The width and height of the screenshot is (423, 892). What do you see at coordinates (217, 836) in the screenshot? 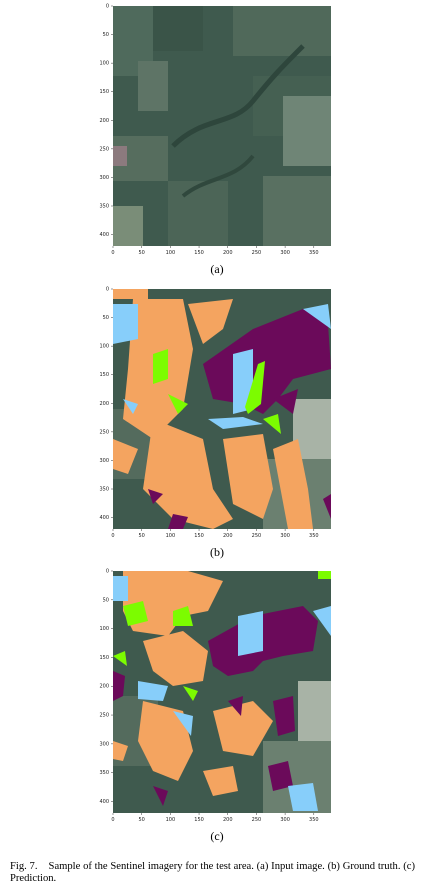
I see `panel-c-label: (c)` at bounding box center [217, 836].